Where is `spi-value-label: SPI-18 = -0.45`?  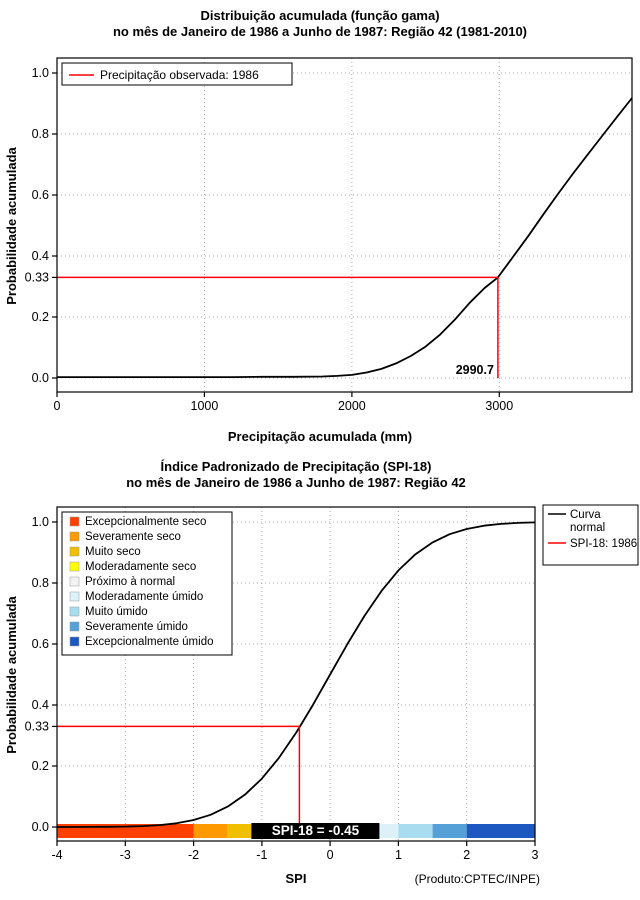 spi-value-label: SPI-18 = -0.45 is located at coordinates (316, 830).